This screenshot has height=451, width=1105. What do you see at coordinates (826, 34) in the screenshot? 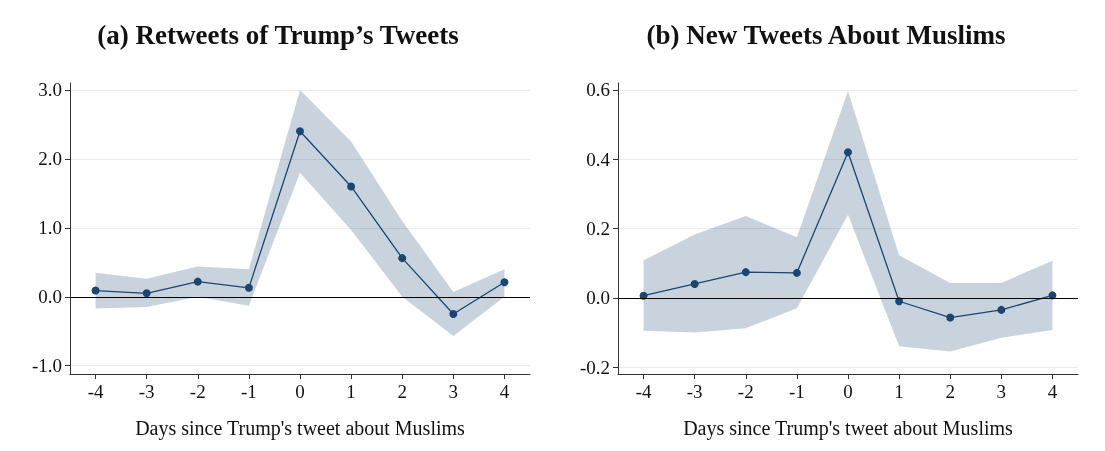
I see `chart-title: (b) New Tweets About Muslims` at bounding box center [826, 34].